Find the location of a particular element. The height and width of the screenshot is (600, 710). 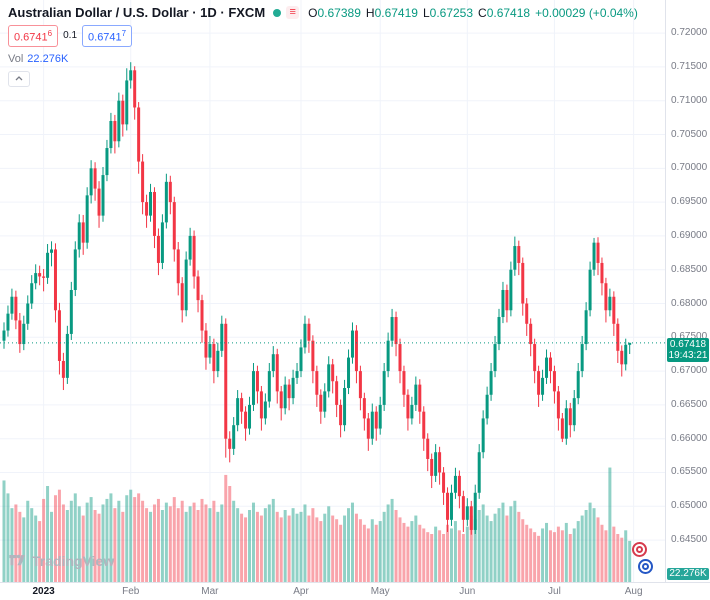

price-tick-label: 0.66500 is located at coordinates (689, 404).